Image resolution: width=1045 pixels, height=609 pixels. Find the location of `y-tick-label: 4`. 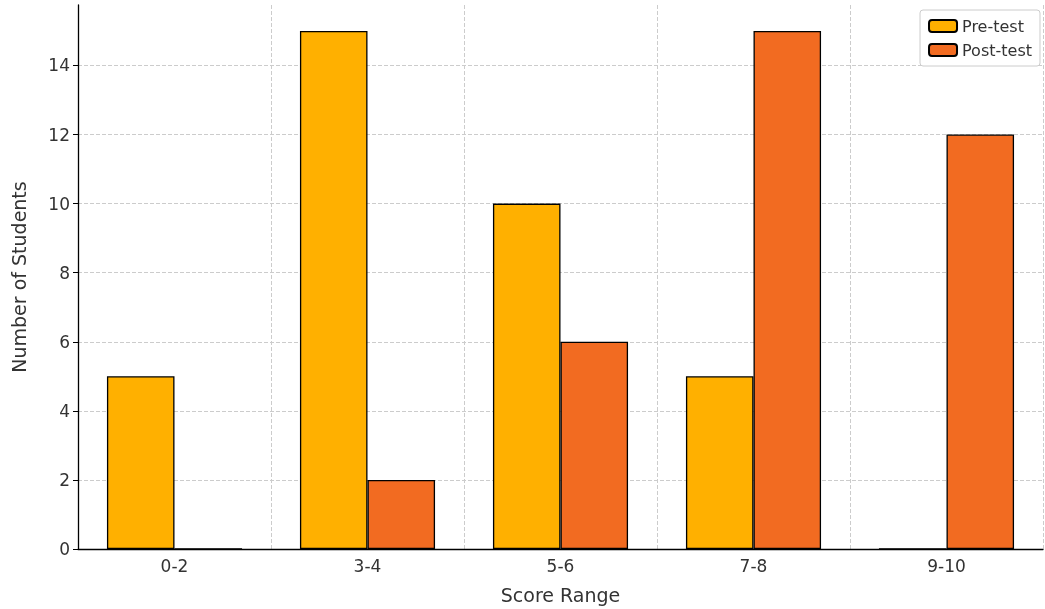

y-tick-label: 4 is located at coordinates (64, 410).